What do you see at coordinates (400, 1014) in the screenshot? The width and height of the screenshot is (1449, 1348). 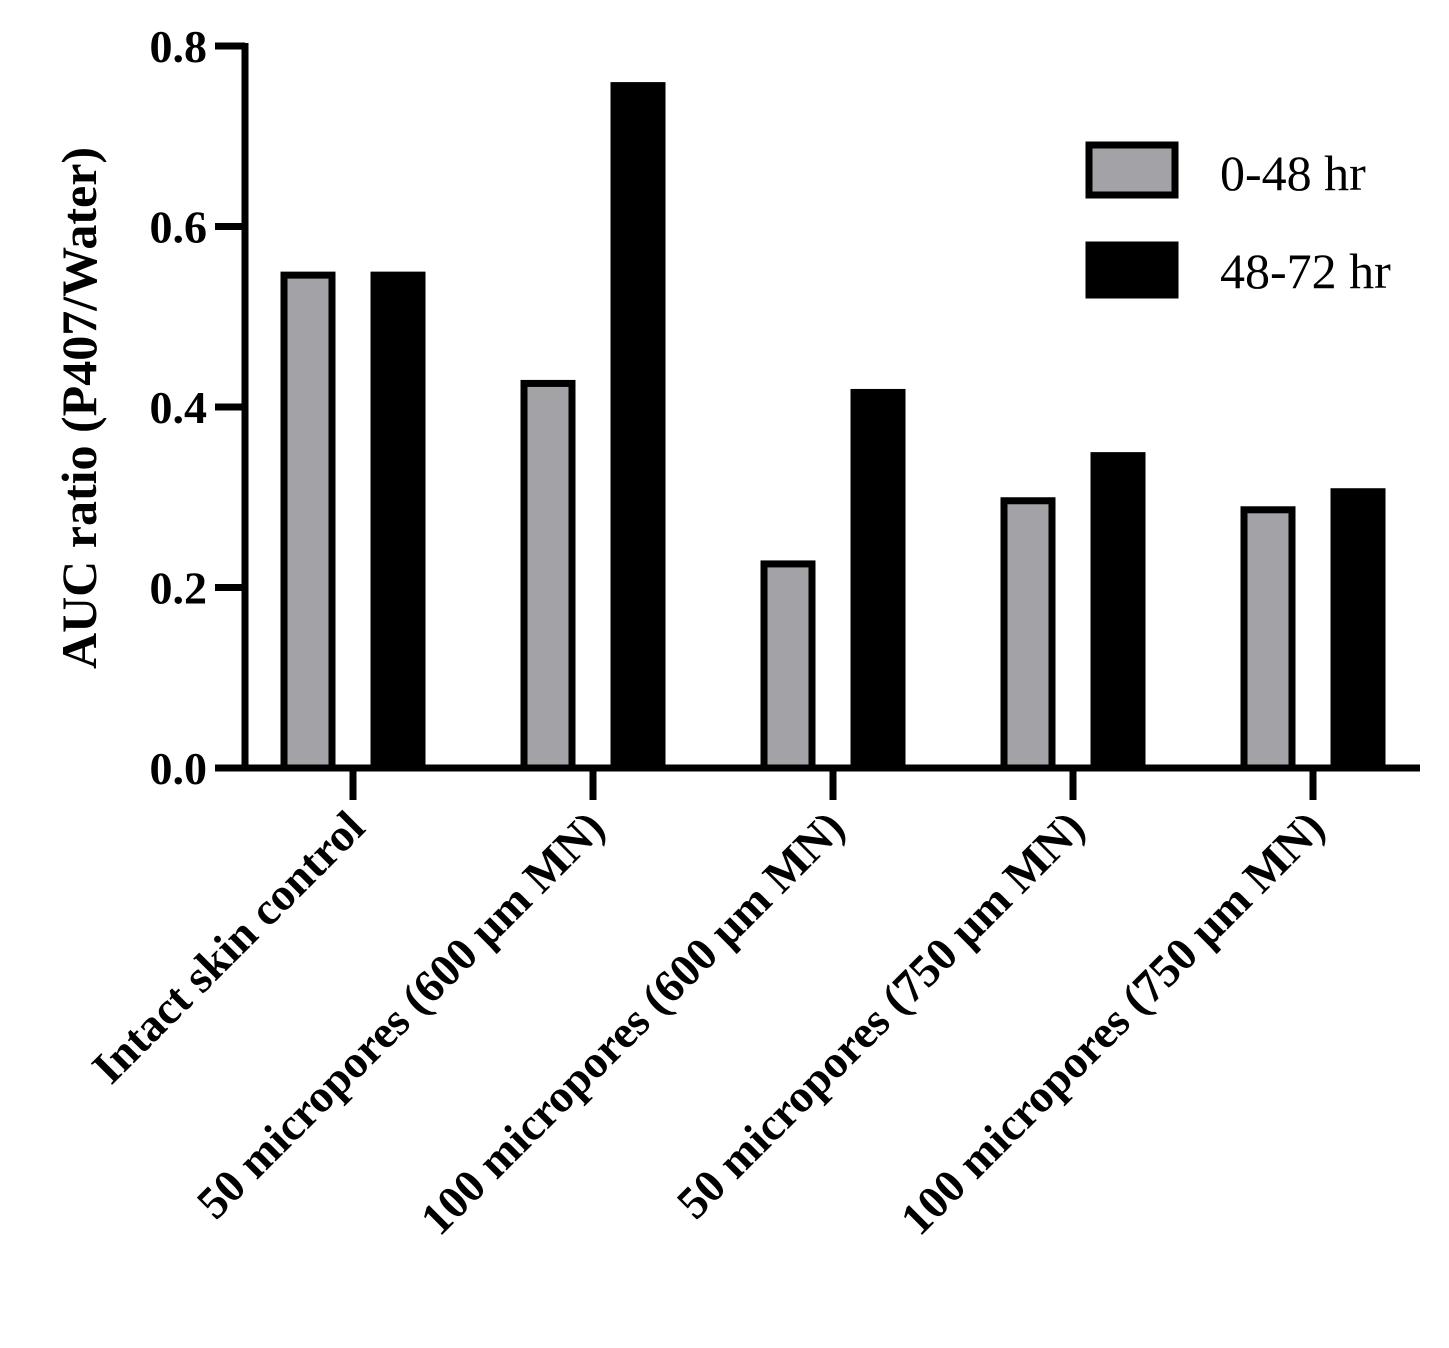 I see `x-tick-label-1: 50 micropores (600 μm MN)` at bounding box center [400, 1014].